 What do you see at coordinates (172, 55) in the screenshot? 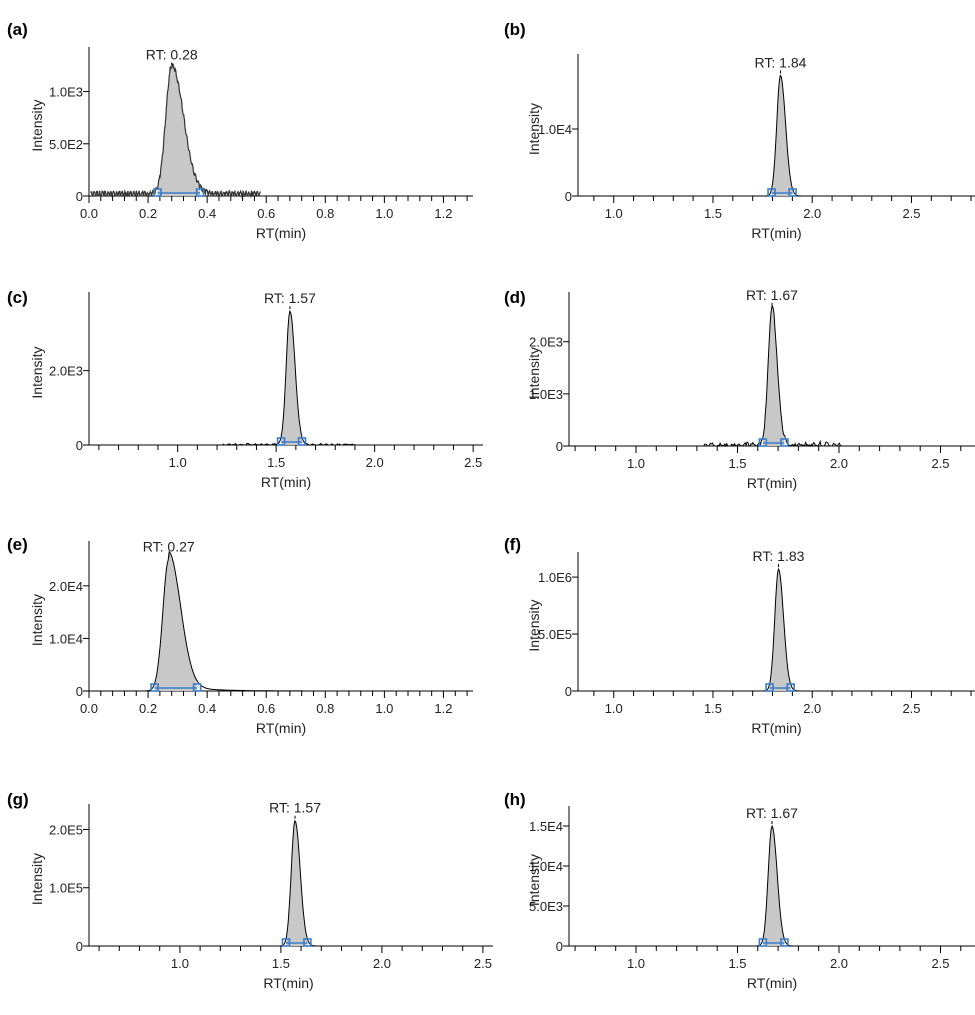
I see `peak-rt-label: RT: 0.28` at bounding box center [172, 55].